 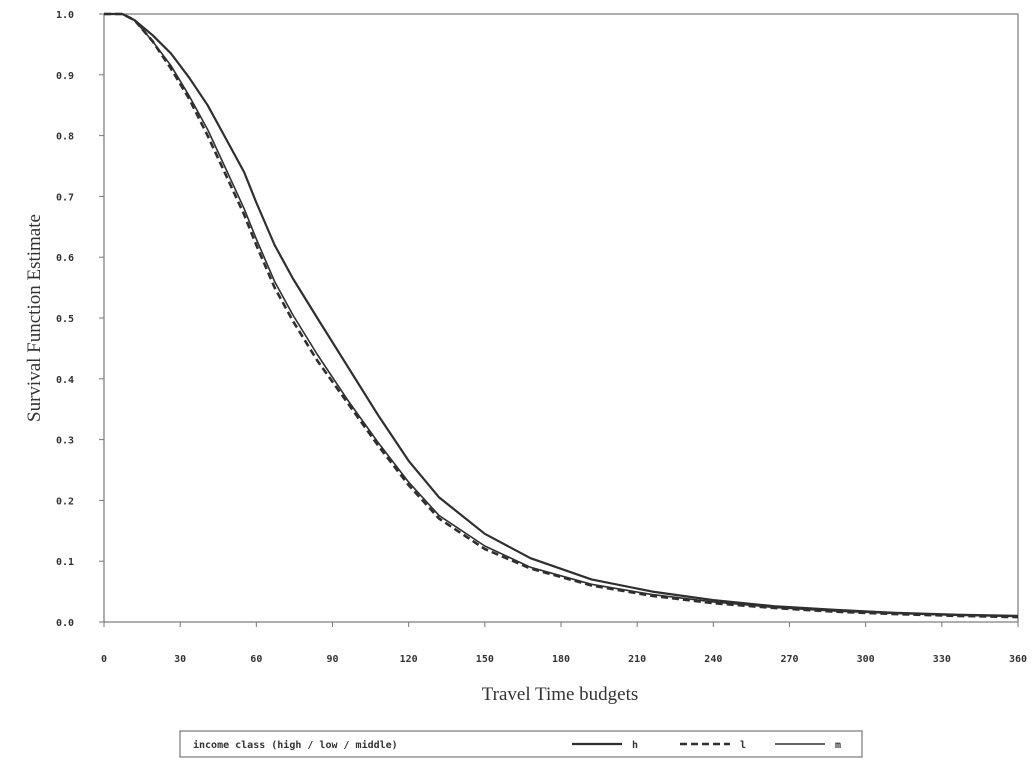 I want to click on y-tick-label: 0.6, so click(x=65, y=258).